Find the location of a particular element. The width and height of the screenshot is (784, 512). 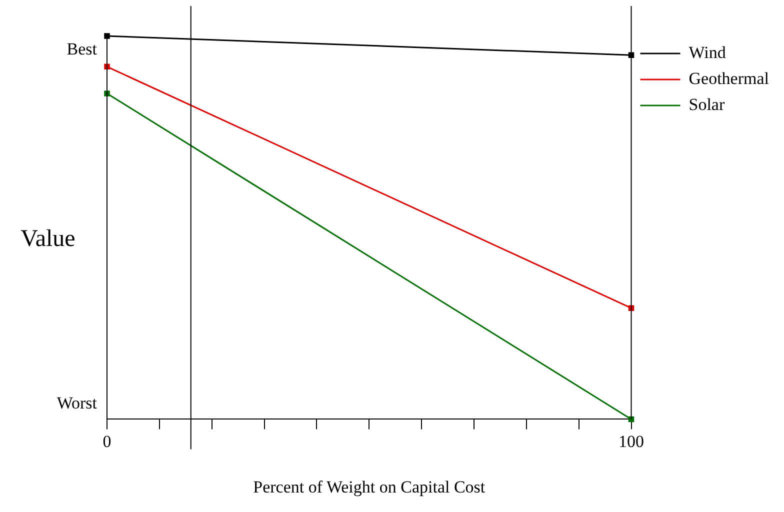

legend-label: Geothermal is located at coordinates (729, 78).